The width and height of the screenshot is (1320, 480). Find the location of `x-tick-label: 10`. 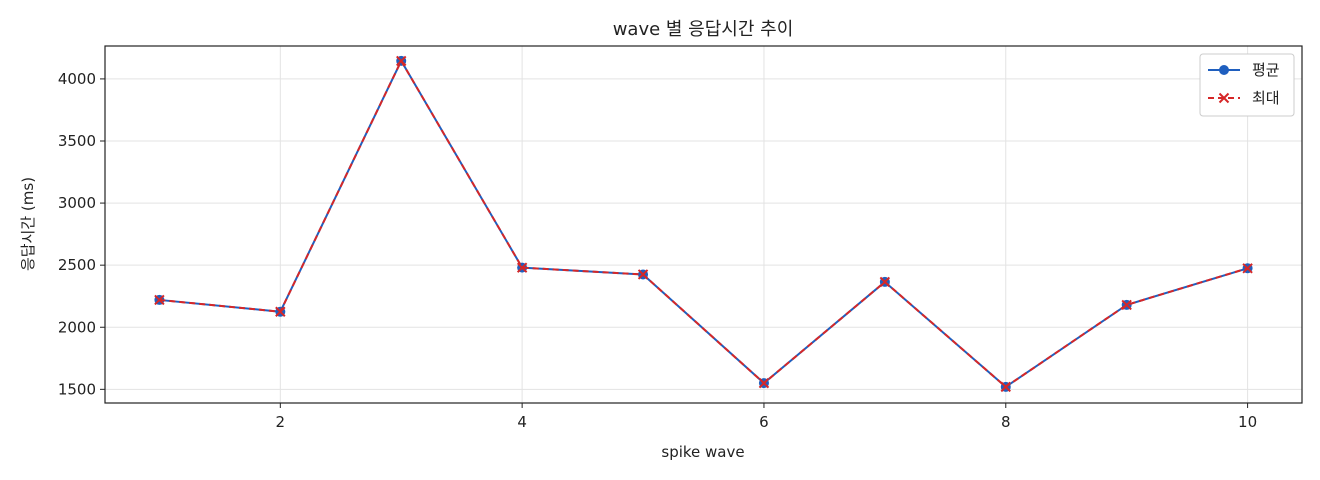

x-tick-label: 10 is located at coordinates (1247, 422).